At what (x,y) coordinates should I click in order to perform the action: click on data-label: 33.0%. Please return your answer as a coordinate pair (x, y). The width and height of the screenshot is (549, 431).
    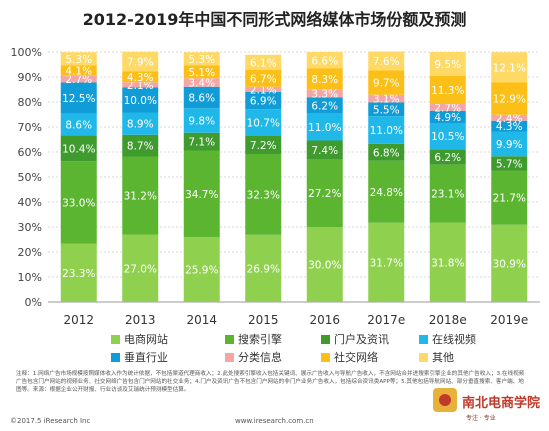
    Looking at the image, I should click on (78, 204).